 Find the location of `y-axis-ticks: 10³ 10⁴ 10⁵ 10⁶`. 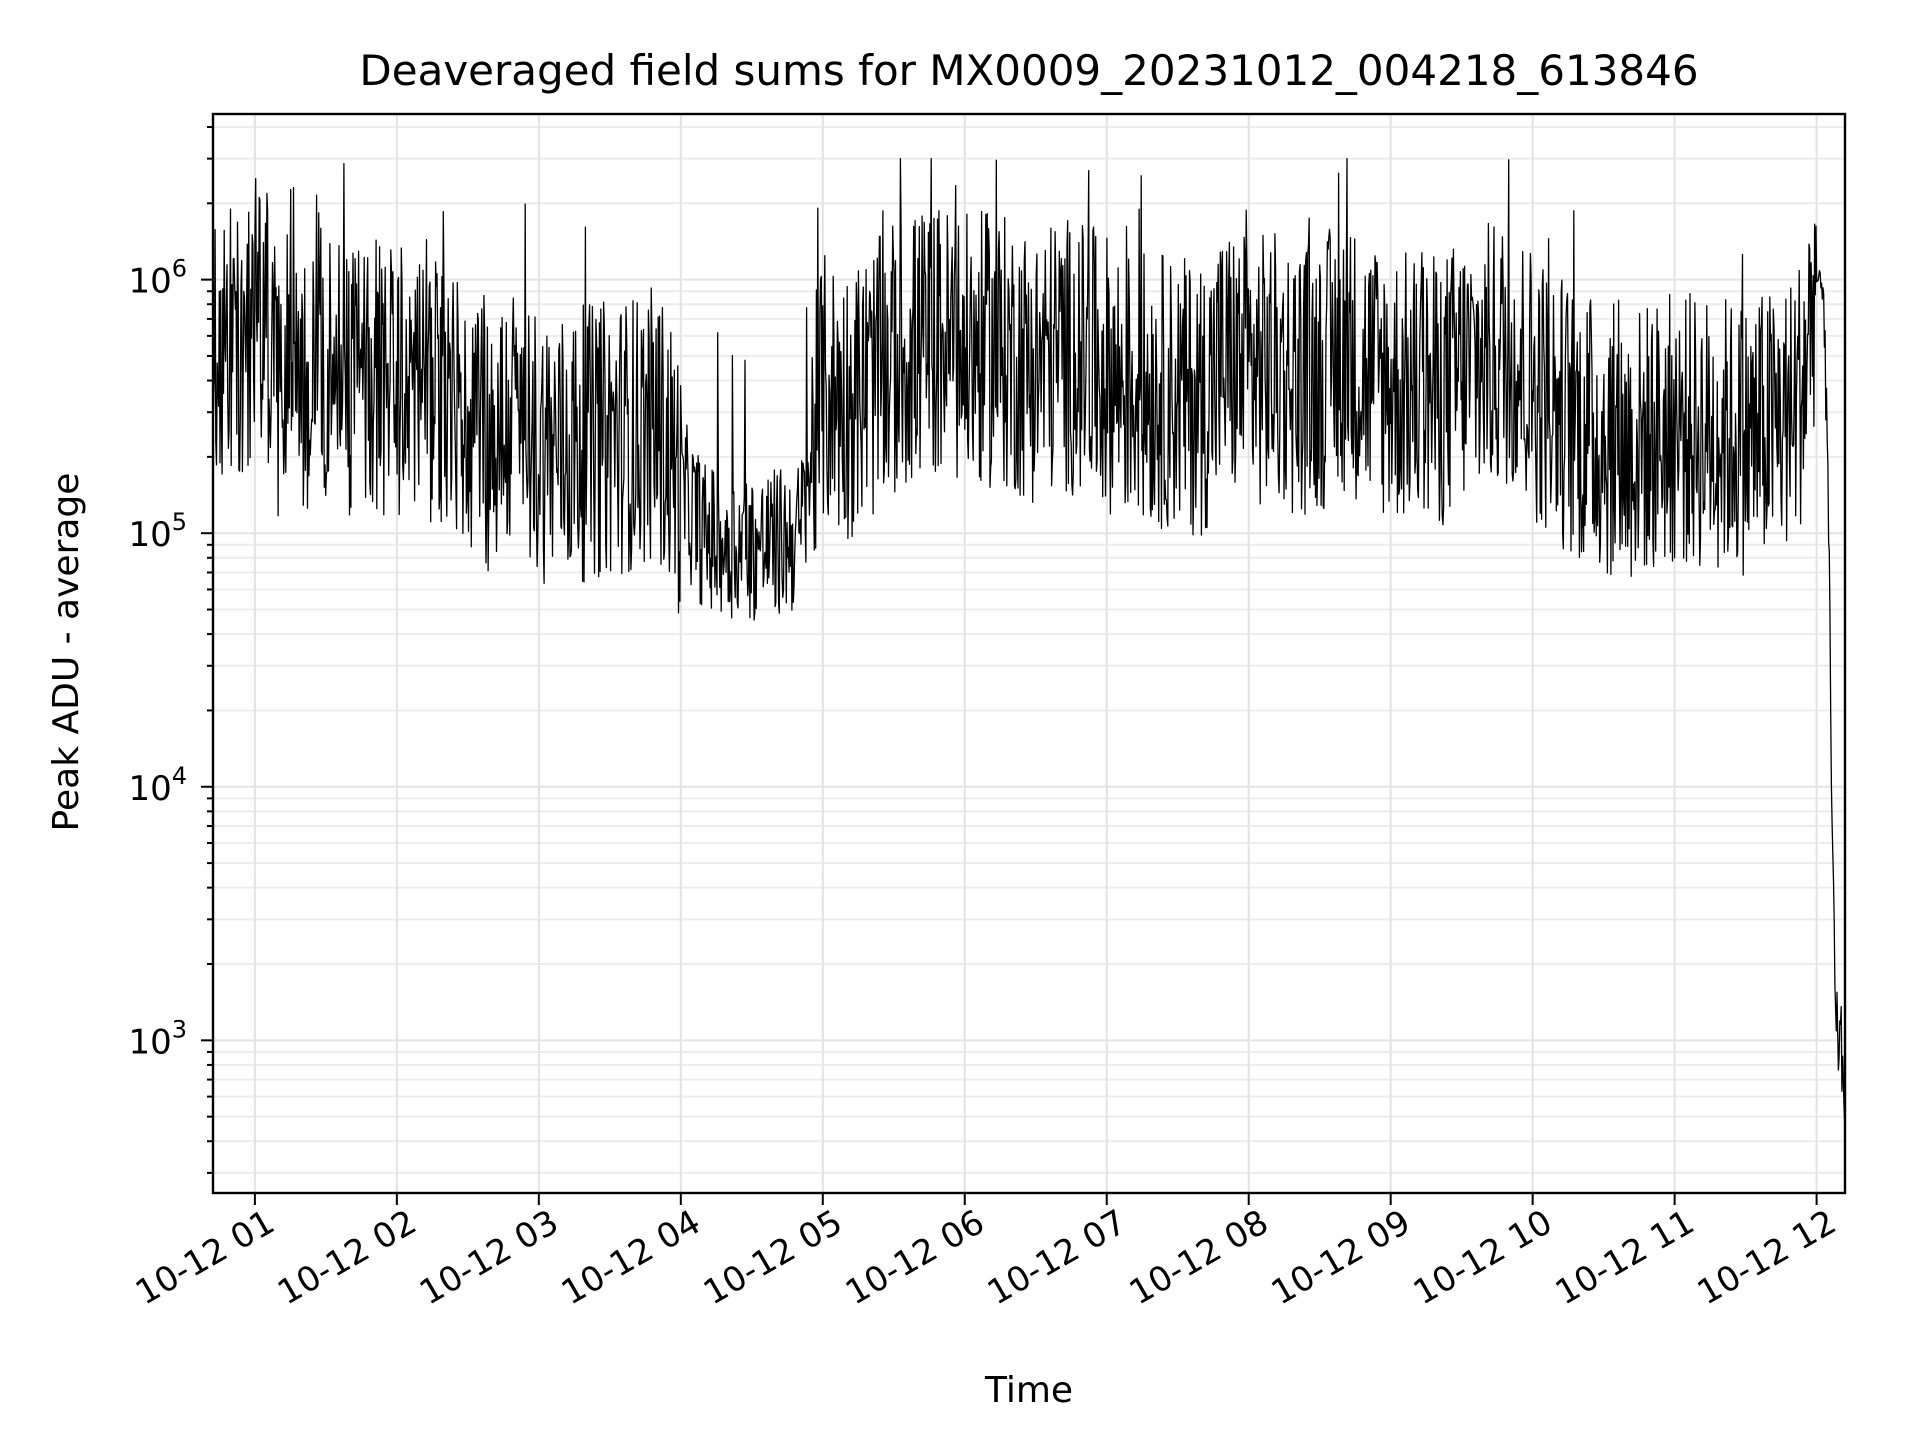

y-axis-ticks: 10³ 10⁴ 10⁵ 10⁶ is located at coordinates (170, 649).